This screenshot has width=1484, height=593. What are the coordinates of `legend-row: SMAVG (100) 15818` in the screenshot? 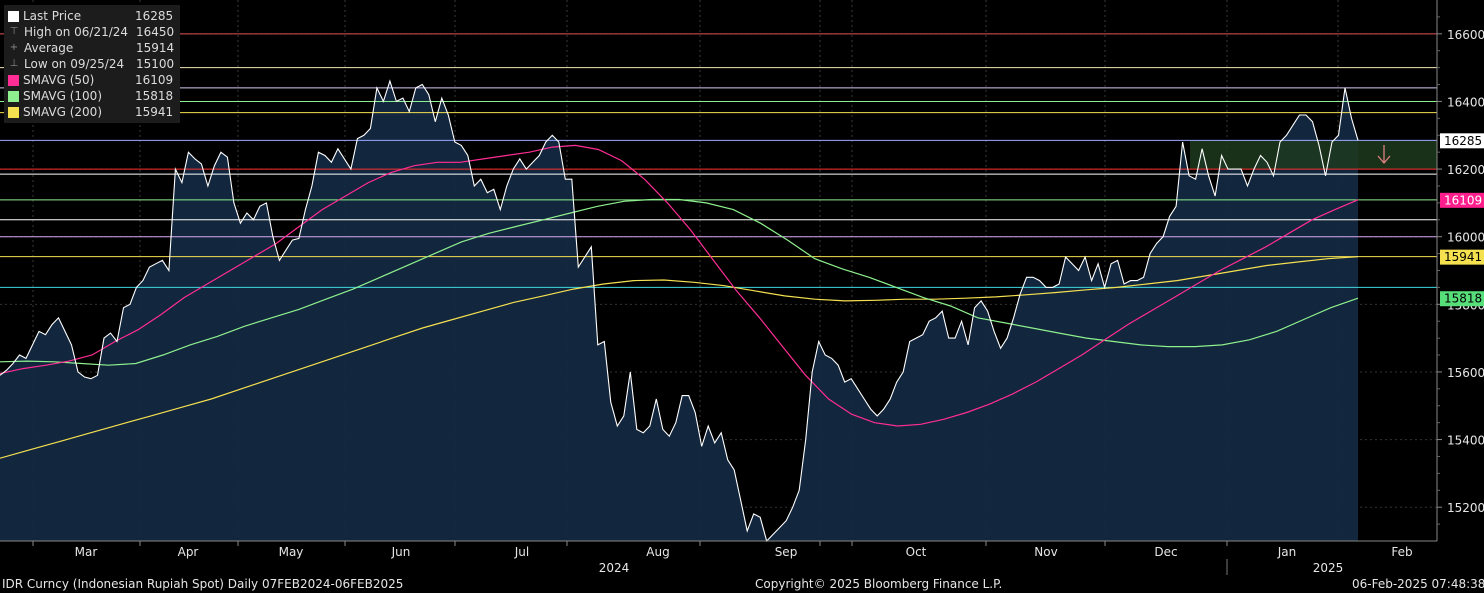 It's located at (91, 96).